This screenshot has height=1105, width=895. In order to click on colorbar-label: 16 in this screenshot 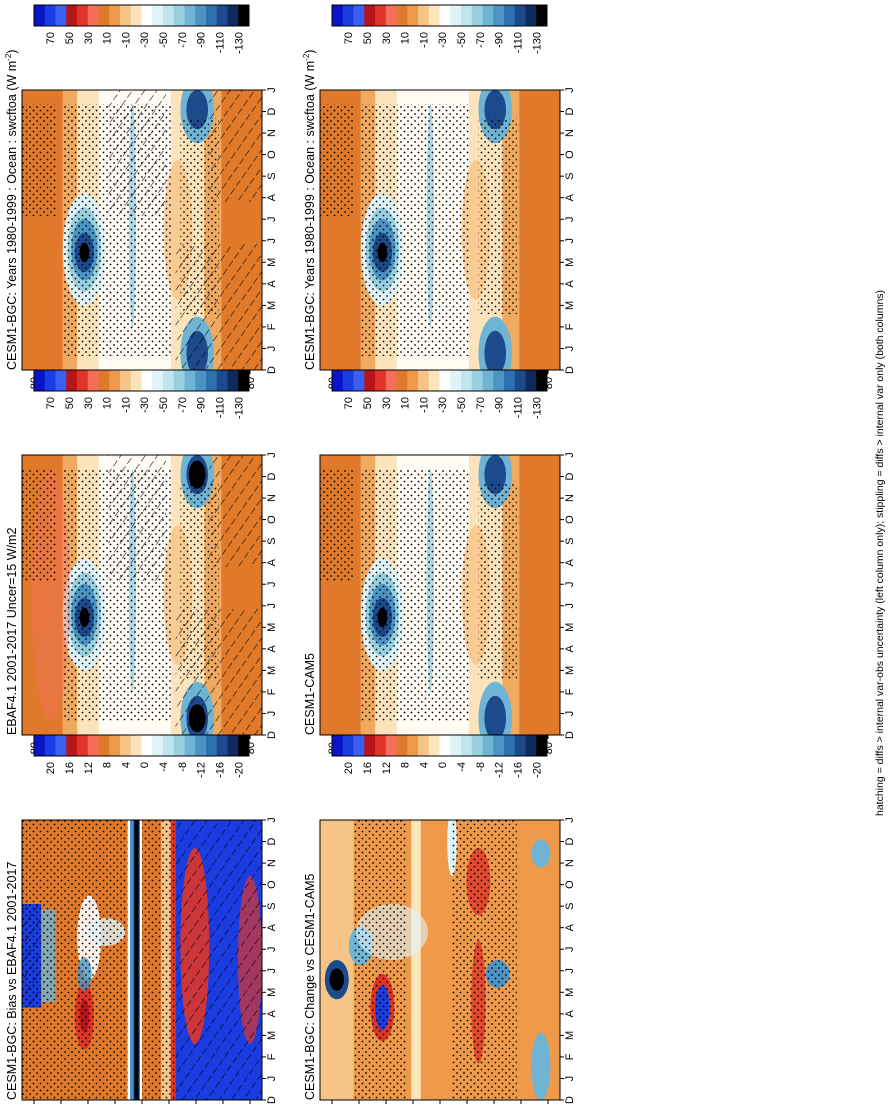, I will do `click(368, 768)`.